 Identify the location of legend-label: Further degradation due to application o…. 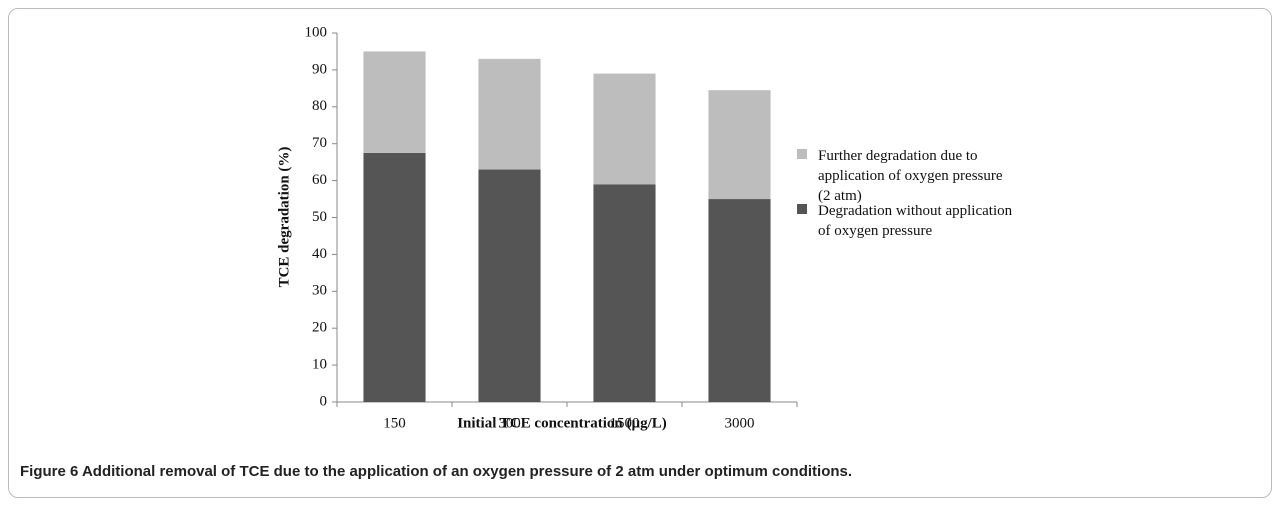
(910, 176).